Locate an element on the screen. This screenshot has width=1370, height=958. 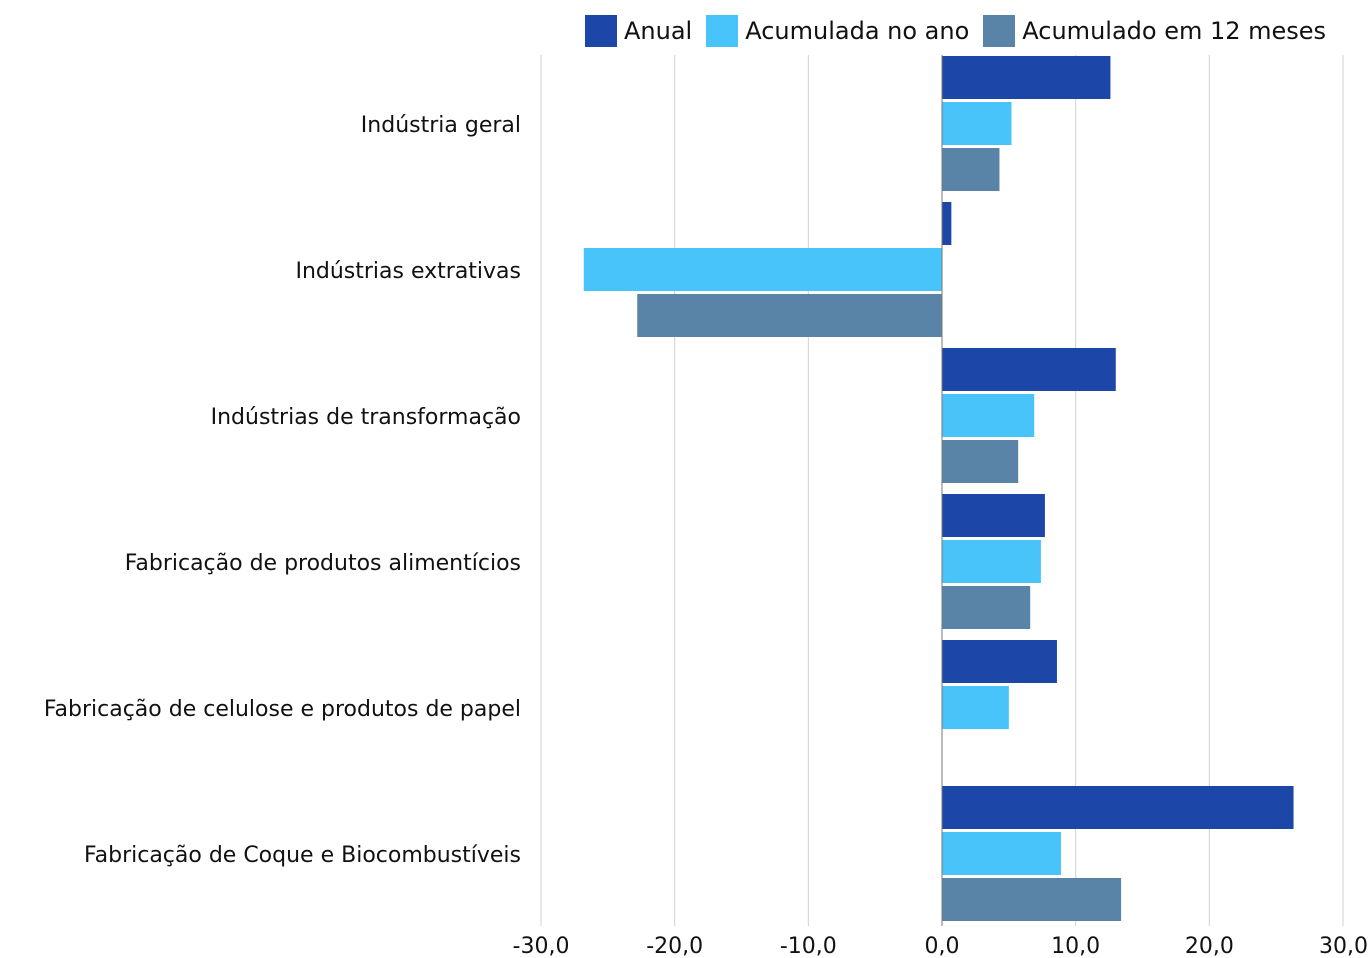
legend-swatch-acumulada-no-ano is located at coordinates (722, 31).